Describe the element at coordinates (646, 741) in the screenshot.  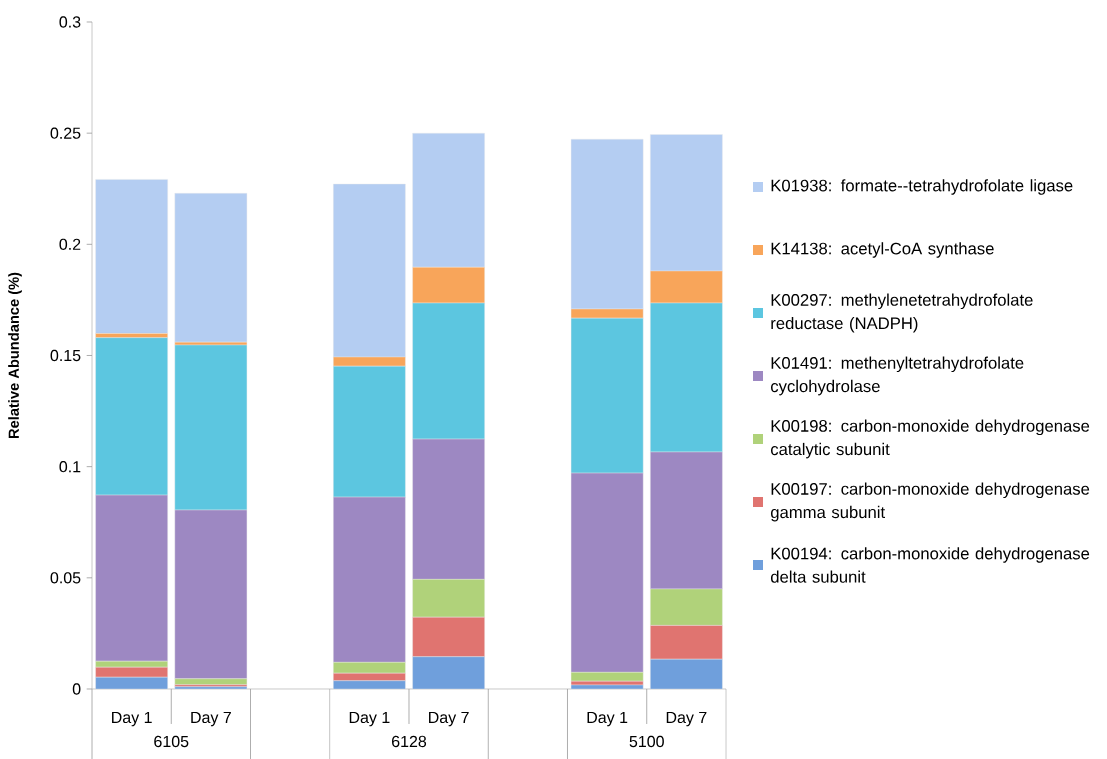
I see `text: 5100` at that location.